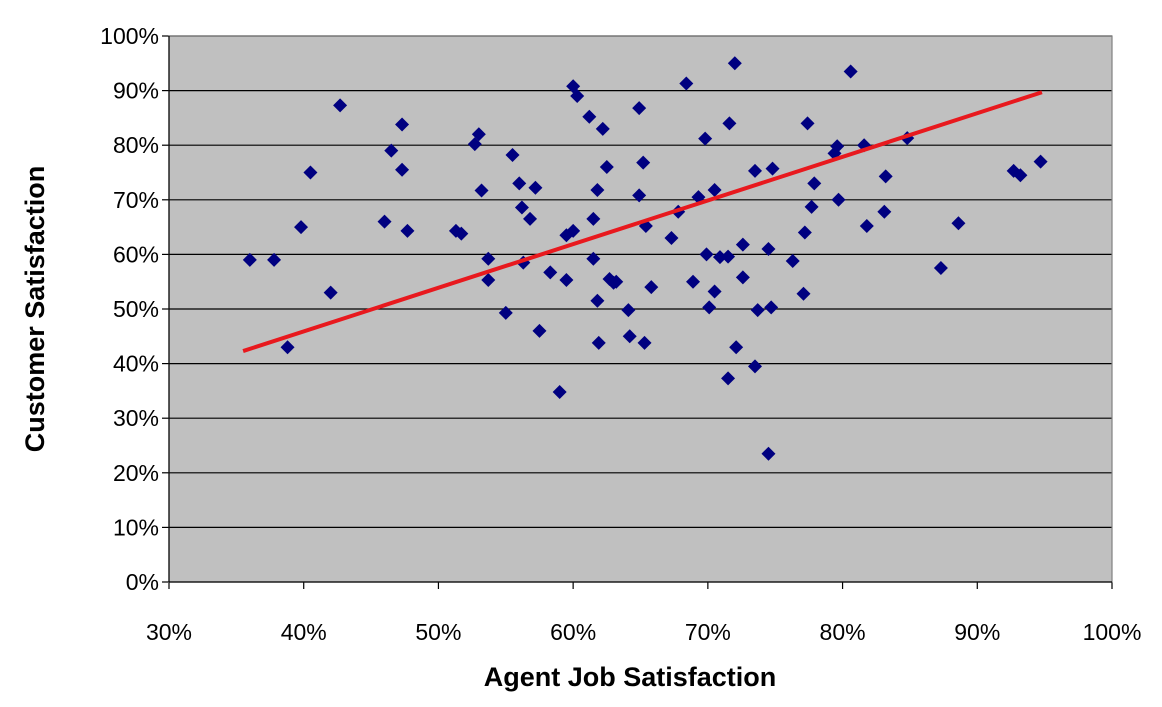 The image size is (1162, 707). I want to click on y-tick-label: 80%, so click(136, 145).